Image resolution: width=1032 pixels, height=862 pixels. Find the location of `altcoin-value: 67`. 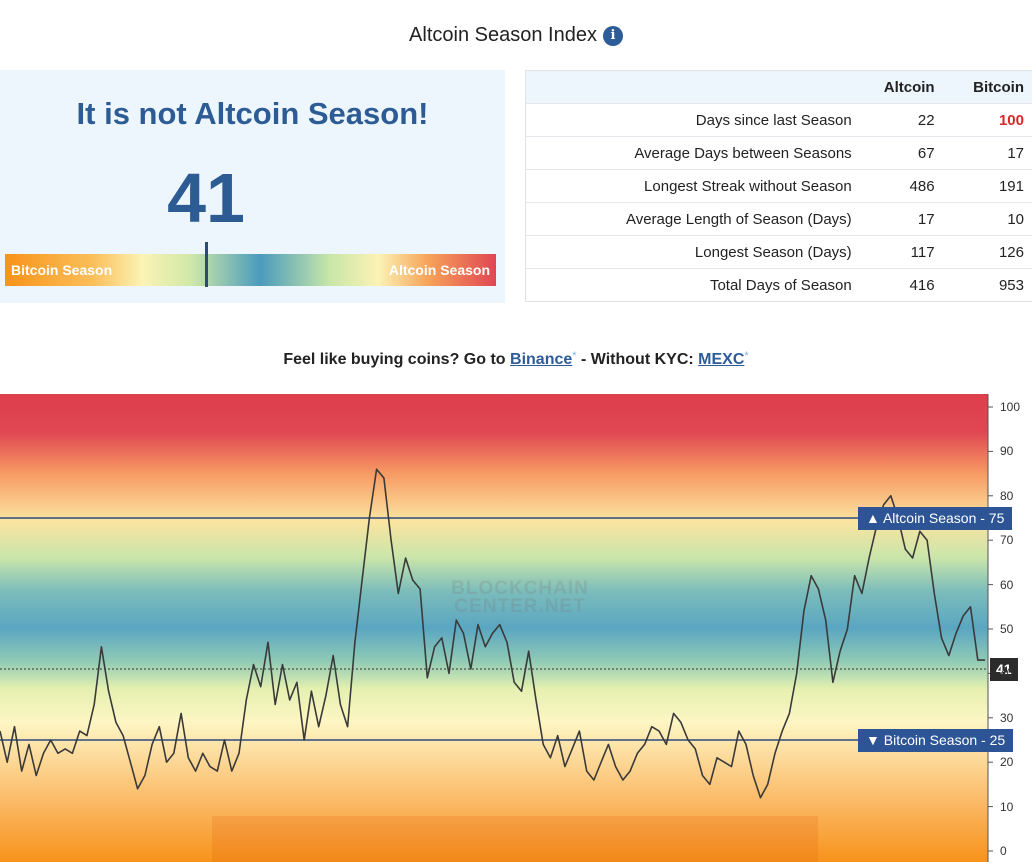

altcoin-value: 67 is located at coordinates (897, 153).